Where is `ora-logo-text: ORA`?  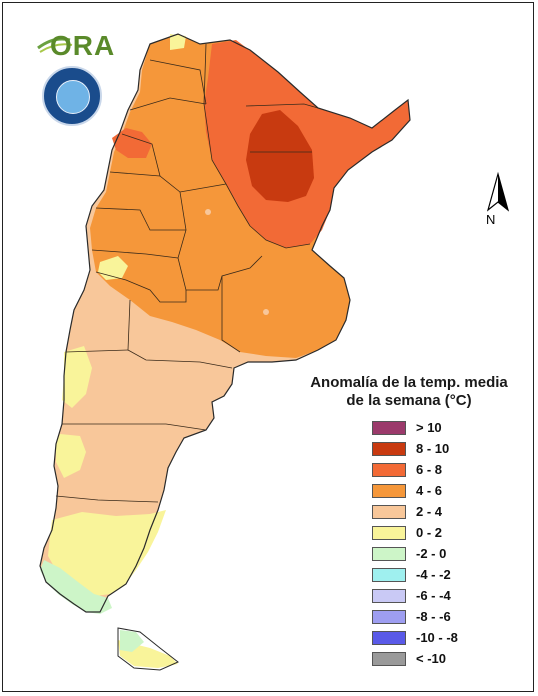
ora-logo-text: ORA is located at coordinates (83, 45).